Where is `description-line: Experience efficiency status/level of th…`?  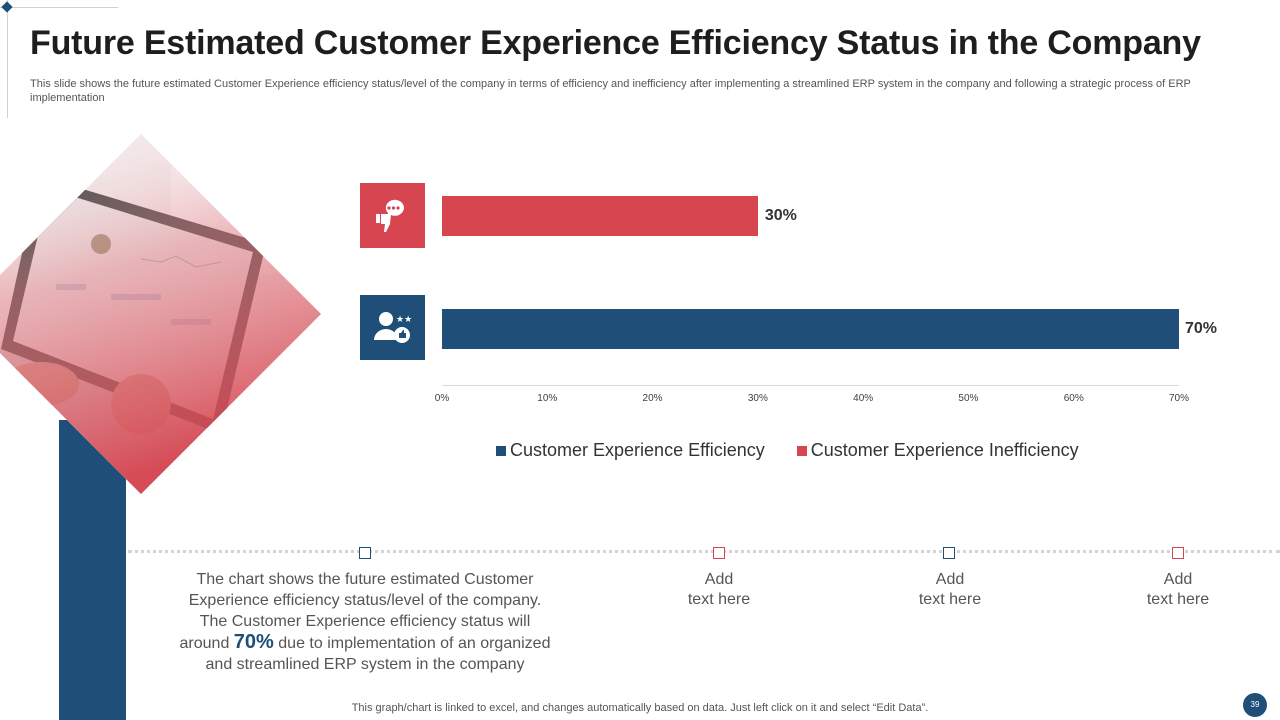 description-line: Experience efficiency status/level of th… is located at coordinates (365, 600).